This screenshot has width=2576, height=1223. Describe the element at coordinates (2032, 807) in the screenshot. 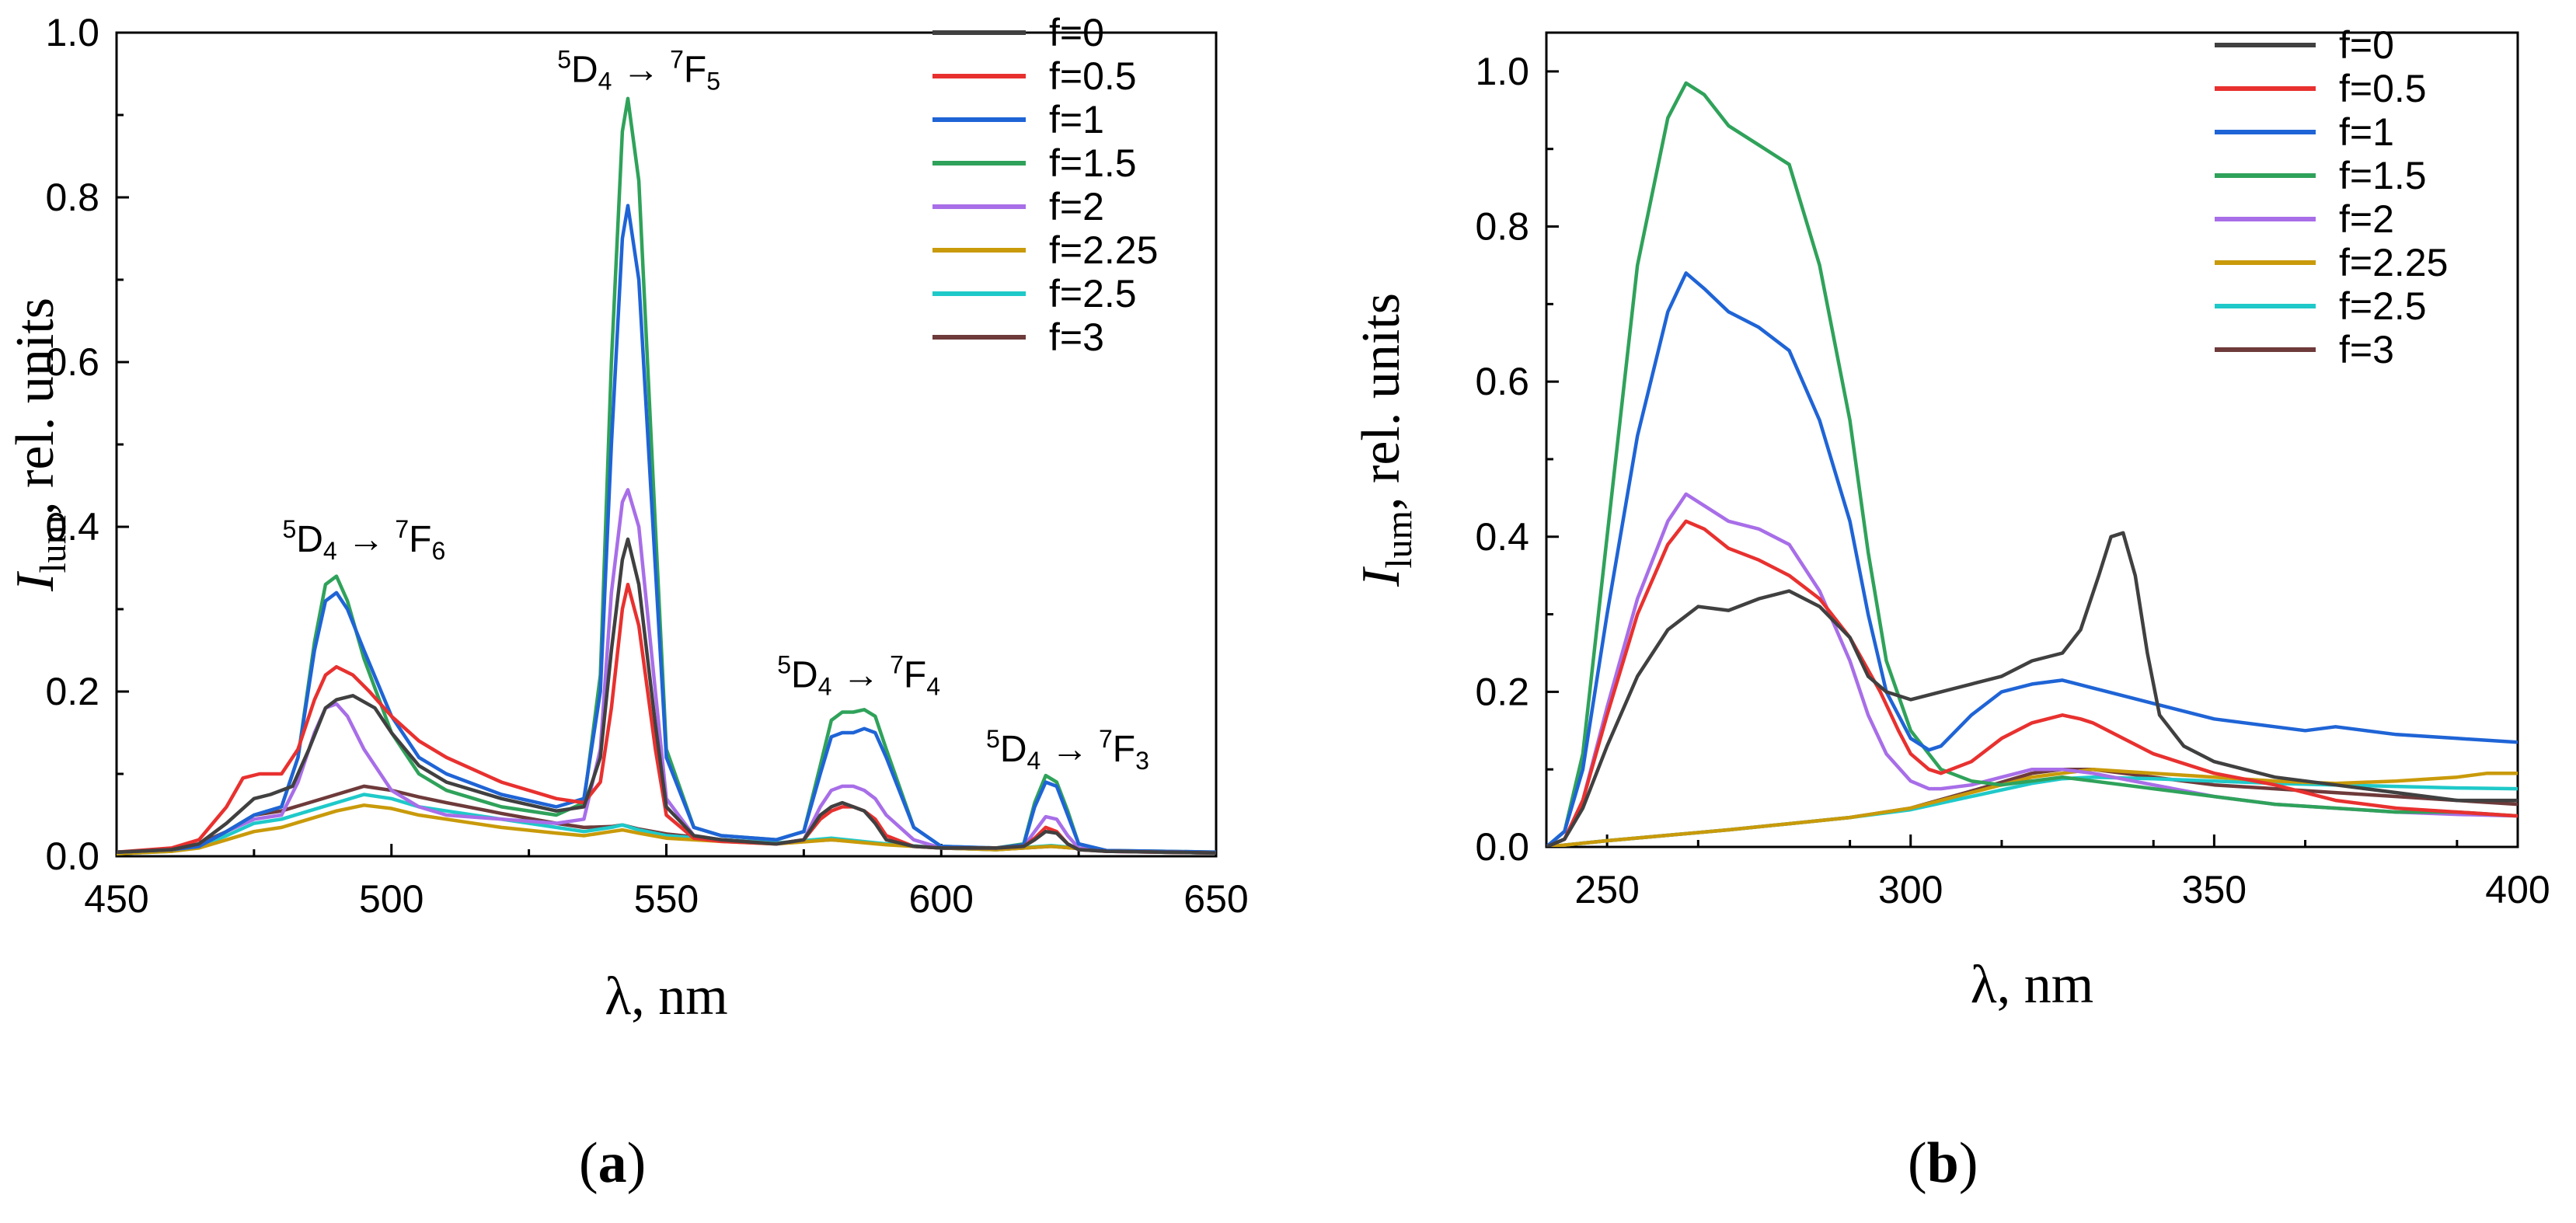

I see `series-line-f=2.25` at that location.